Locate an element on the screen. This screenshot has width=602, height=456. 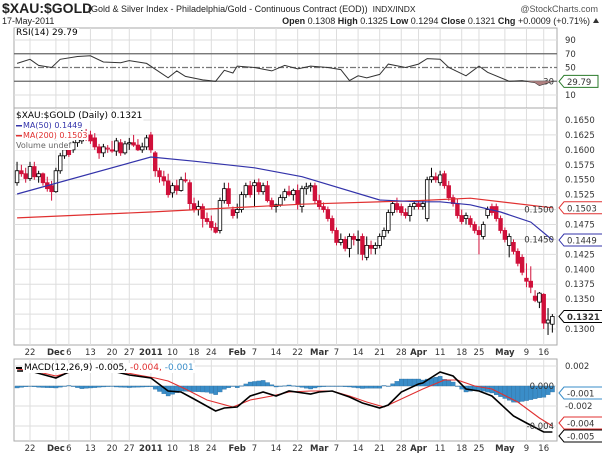
volume-legend: Volume undef is located at coordinates (43, 145).